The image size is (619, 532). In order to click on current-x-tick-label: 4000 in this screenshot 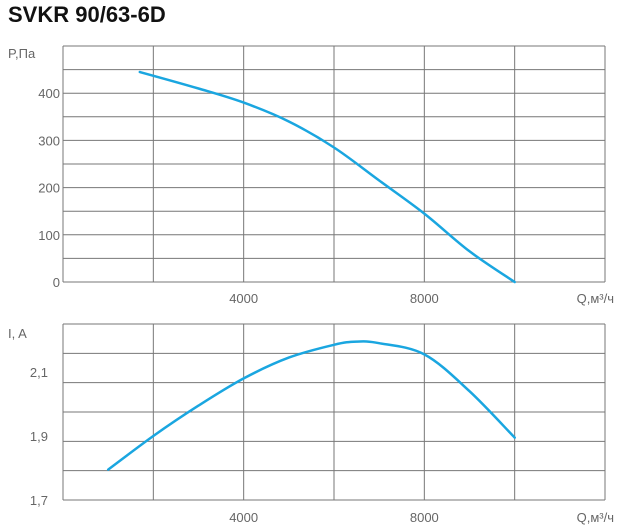, I will do `click(243, 517)`.